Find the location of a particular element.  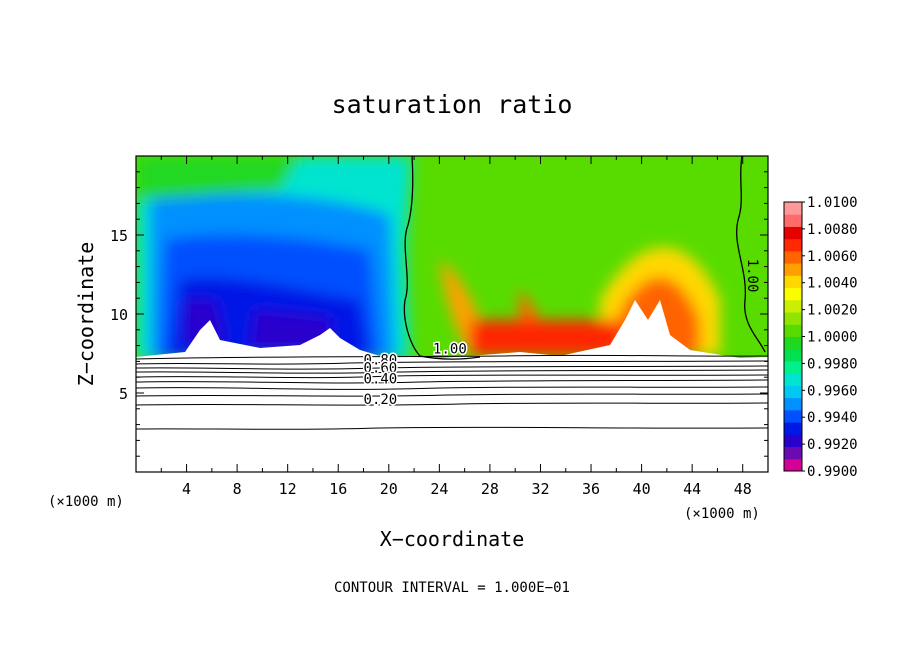

x-unit-right: (×1000 m) is located at coordinates (722, 514).